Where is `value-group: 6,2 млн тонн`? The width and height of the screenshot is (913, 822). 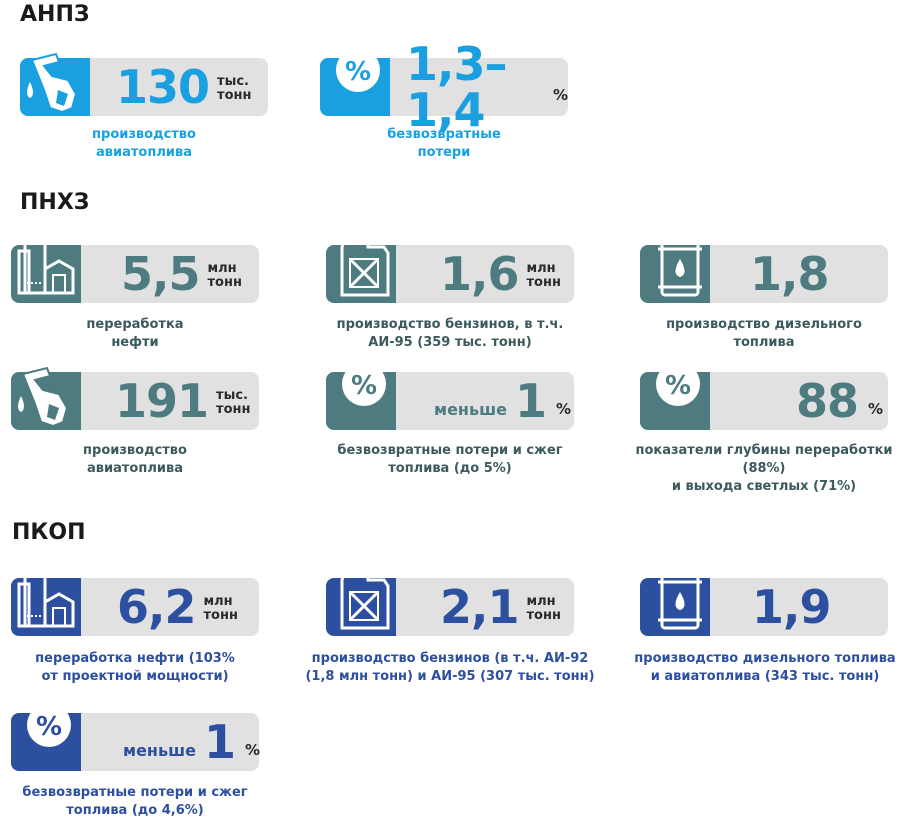 value-group: 6,2 млн тонн is located at coordinates (177, 607).